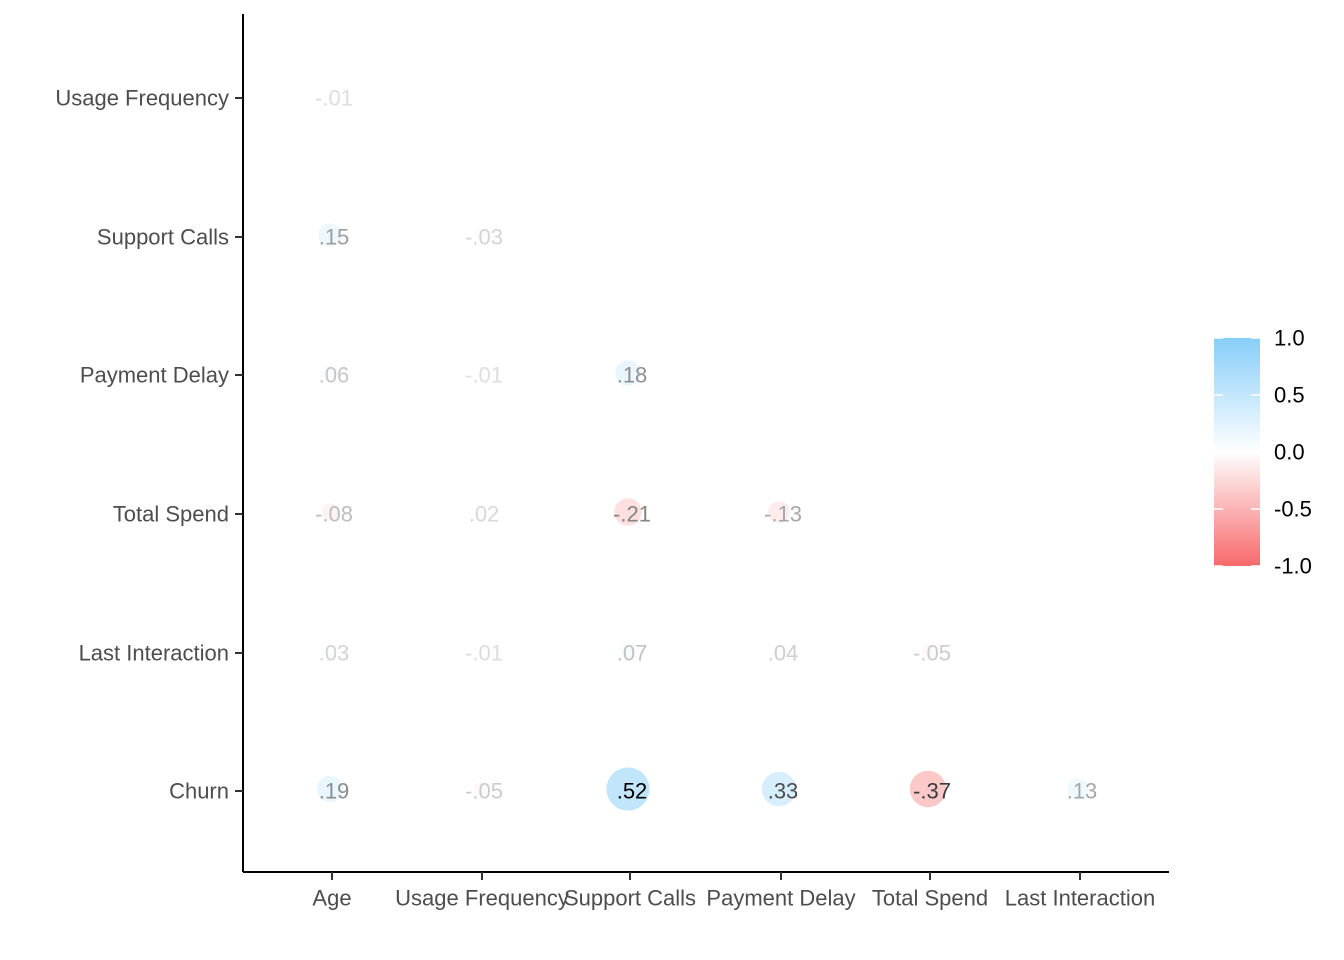  I want to click on correlation-value-label: .19, so click(334, 791).